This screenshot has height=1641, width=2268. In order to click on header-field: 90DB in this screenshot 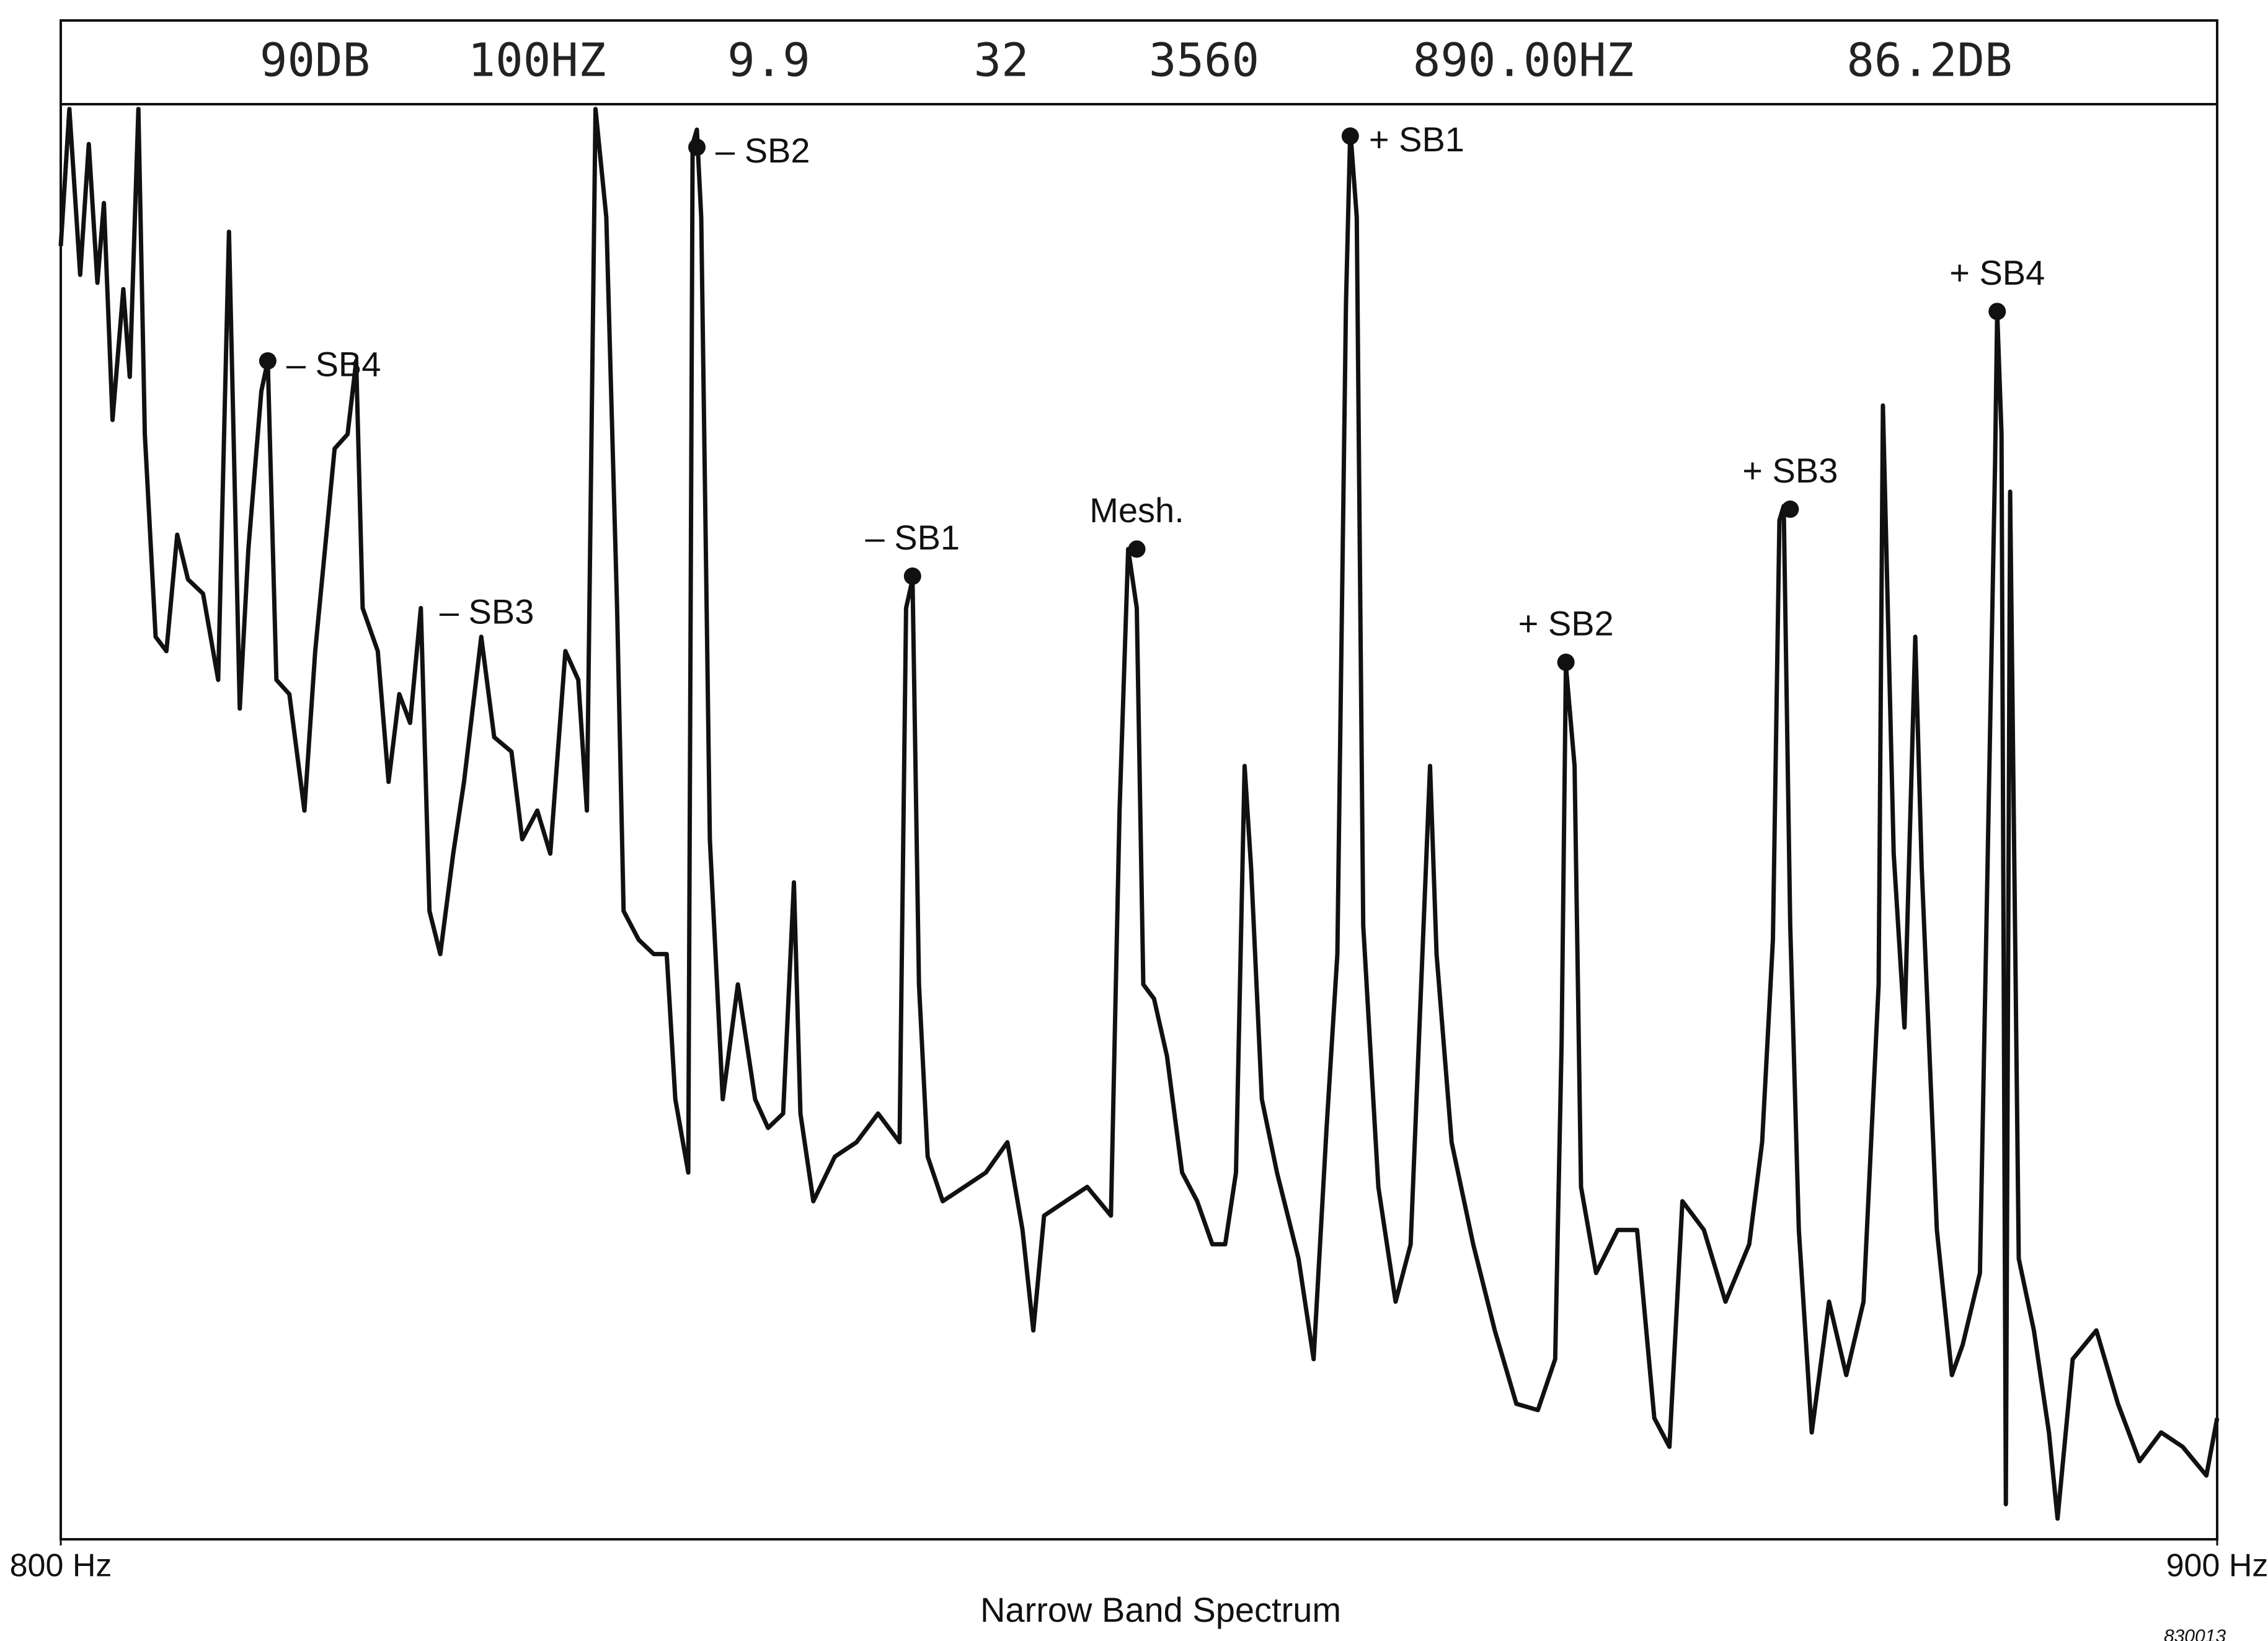, I will do `click(315, 60)`.